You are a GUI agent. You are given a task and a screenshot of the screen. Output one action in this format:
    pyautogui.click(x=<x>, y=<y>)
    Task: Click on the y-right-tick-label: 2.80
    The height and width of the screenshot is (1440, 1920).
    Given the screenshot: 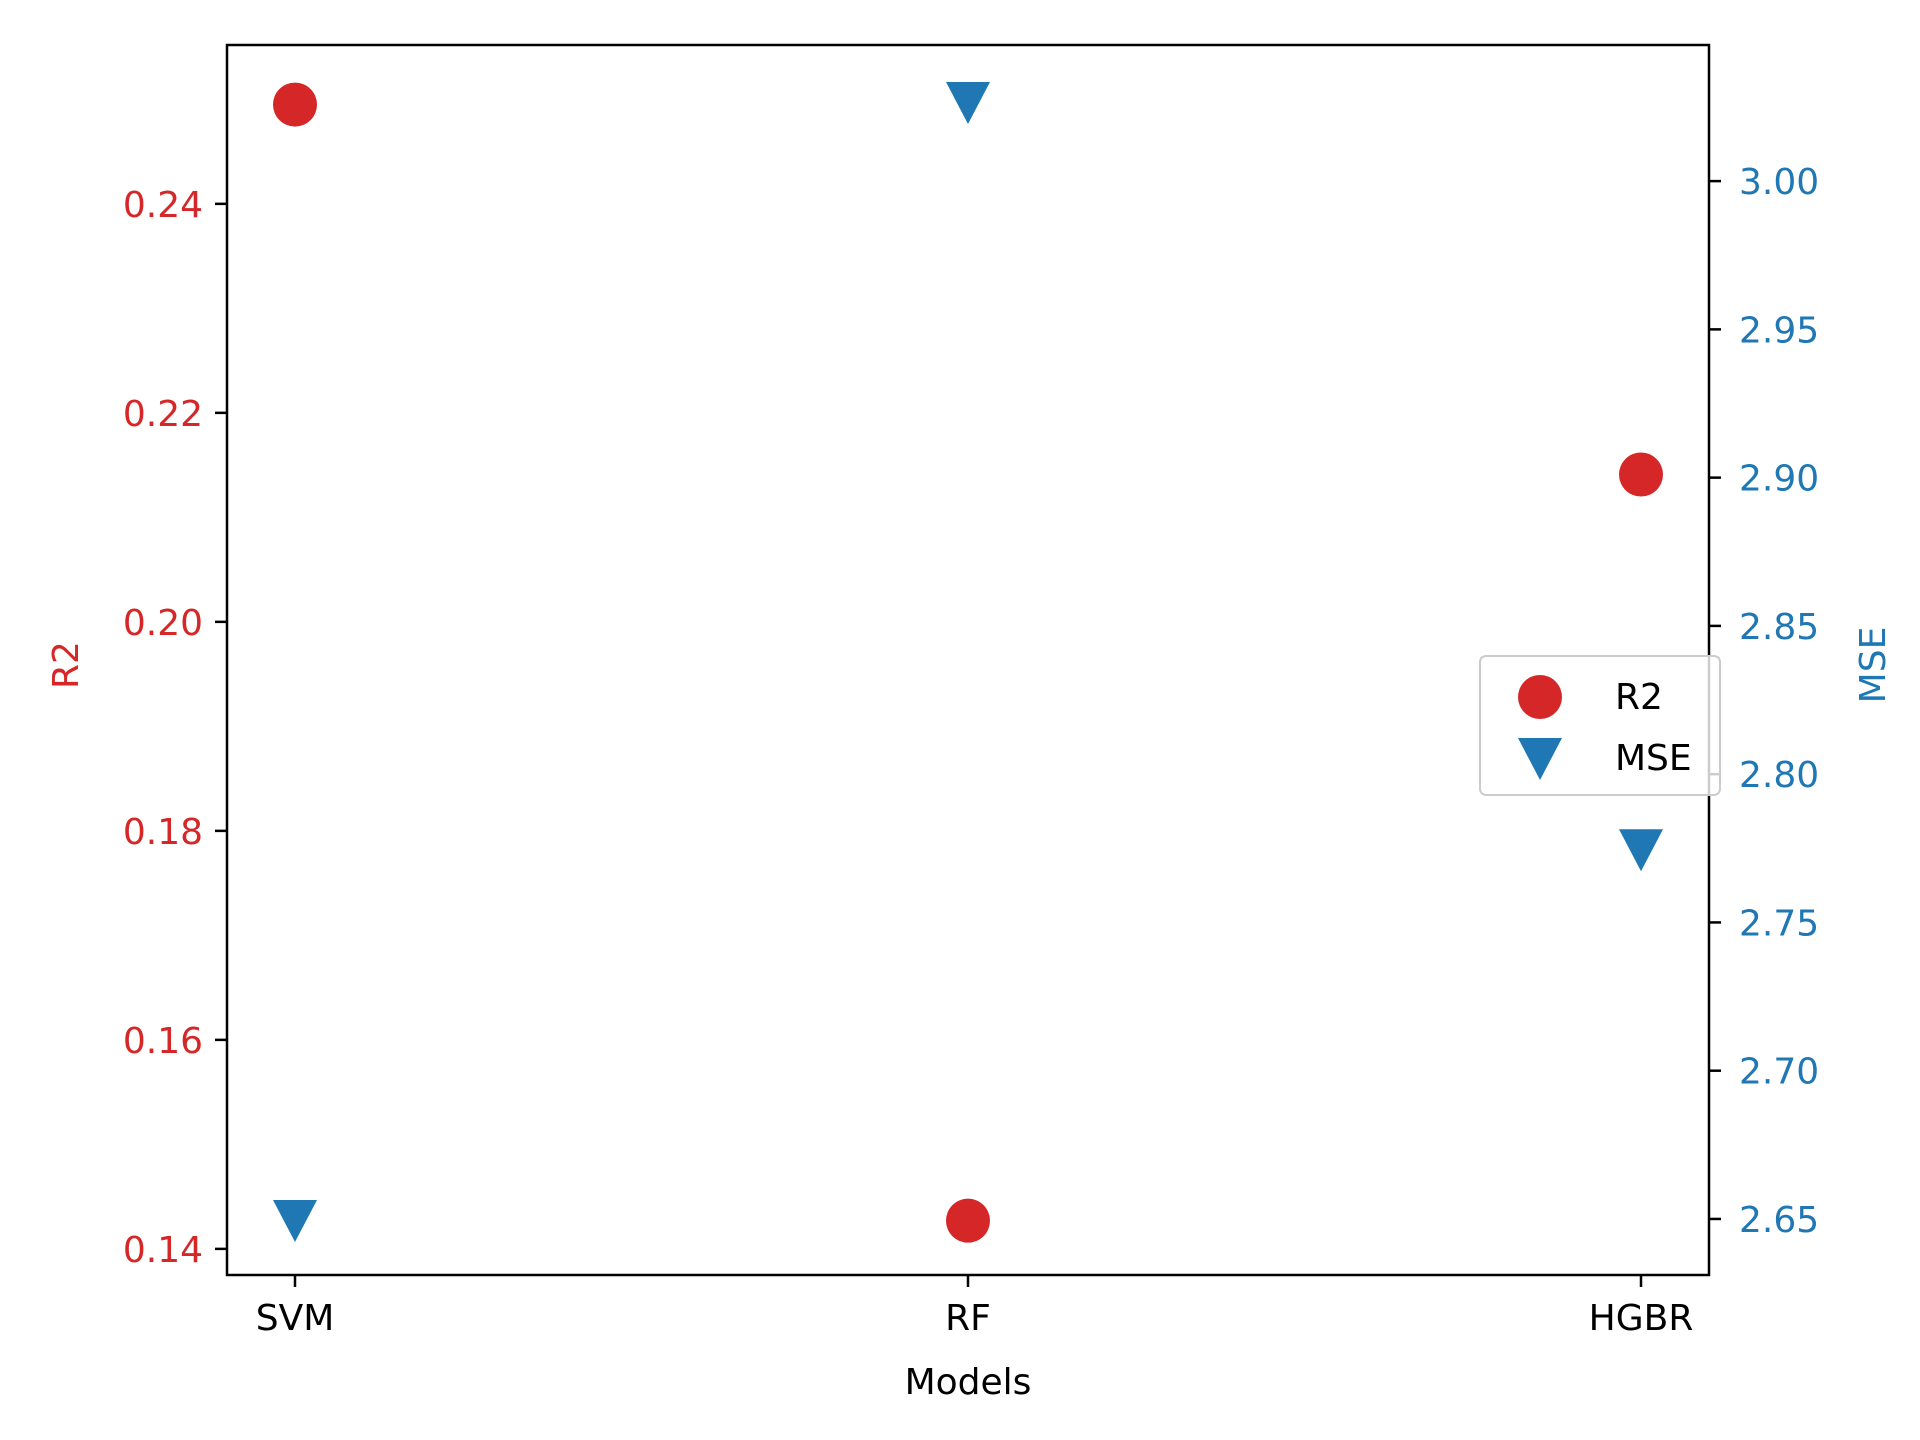 What is the action you would take?
    pyautogui.click(x=1779, y=775)
    